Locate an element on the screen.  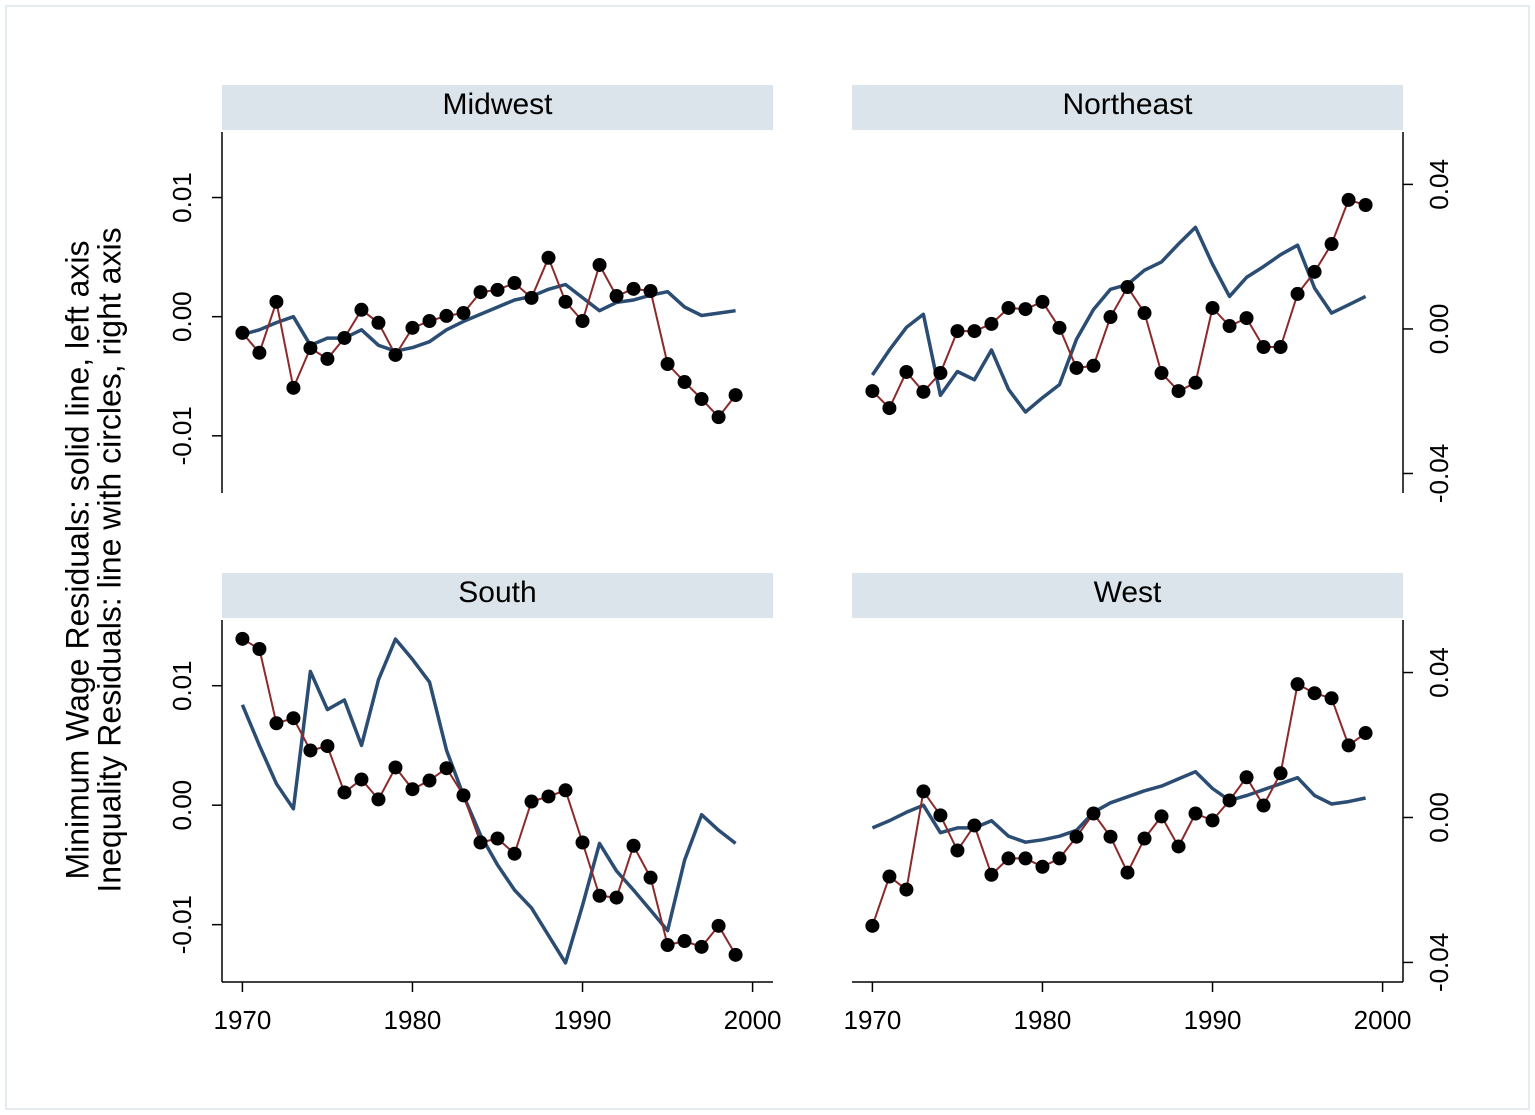
y-tick-label: -0.01 is located at coordinates (182, 435).